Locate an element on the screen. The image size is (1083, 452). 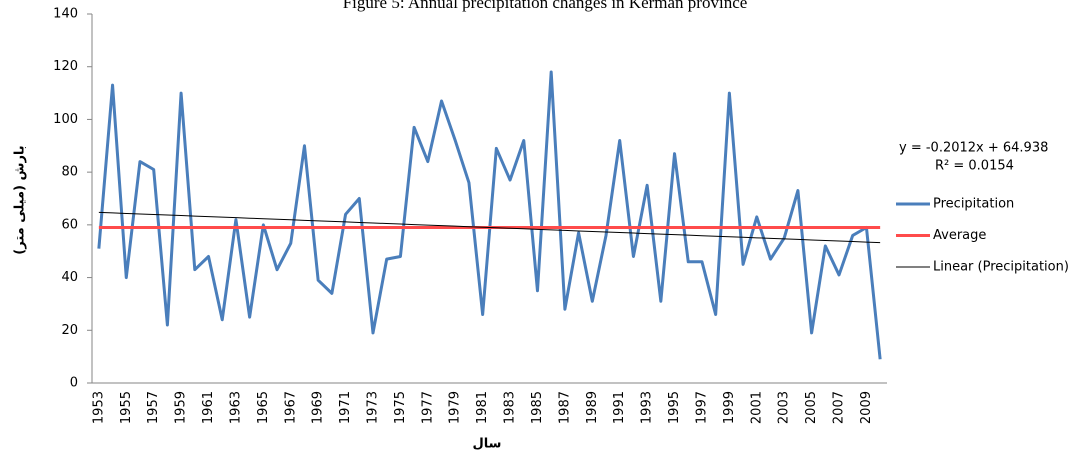
y-tick-label: 0 is located at coordinates (74, 383).